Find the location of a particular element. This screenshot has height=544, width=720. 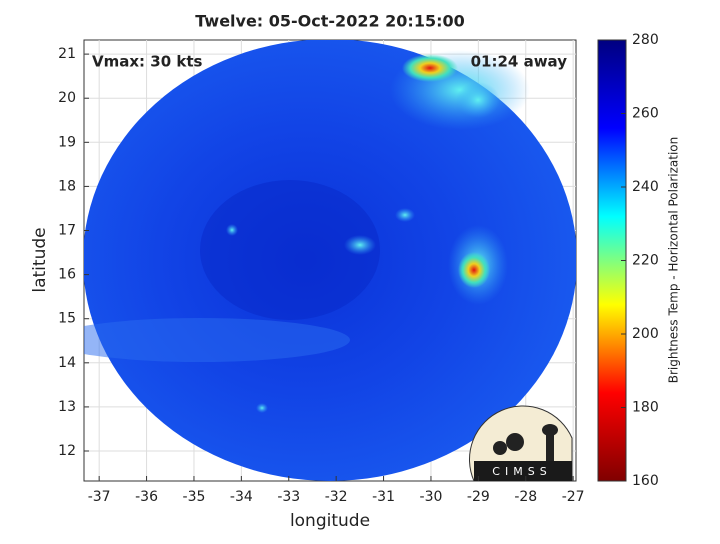

y-tick-label: 21 is located at coordinates (67, 54).